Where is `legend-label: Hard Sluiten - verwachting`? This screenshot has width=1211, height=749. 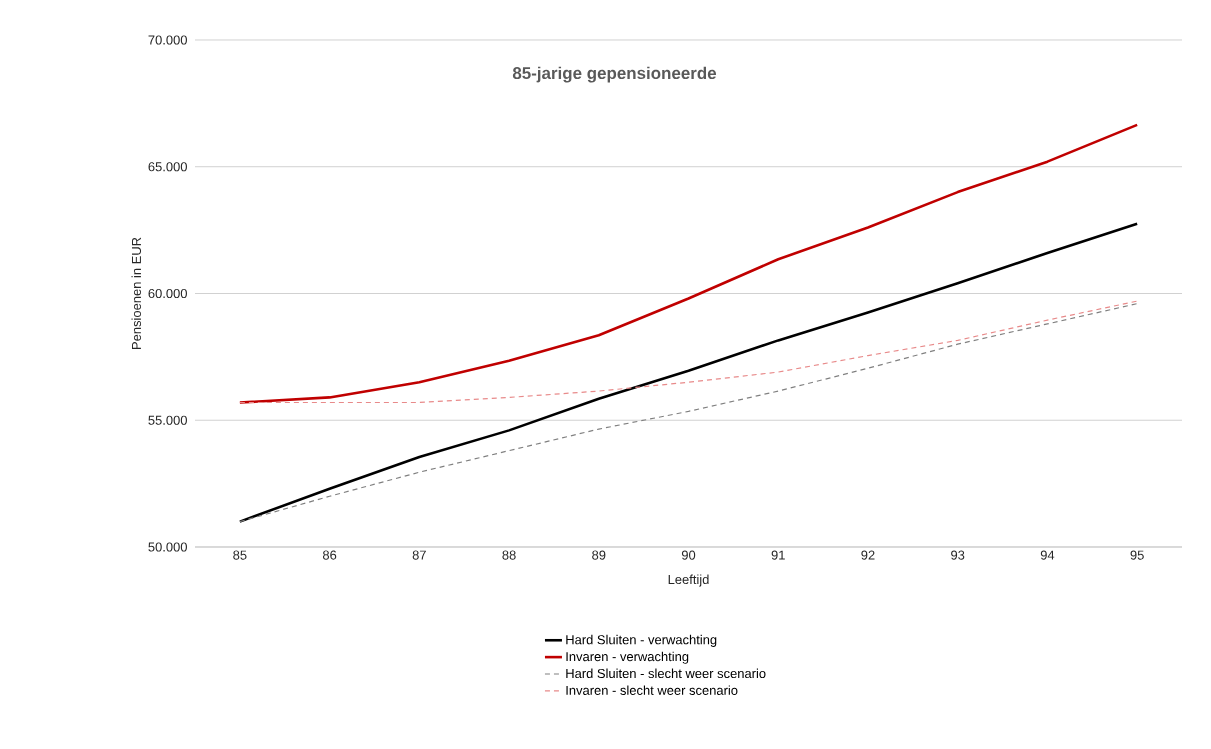
legend-label: Hard Sluiten - verwachting is located at coordinates (641, 640).